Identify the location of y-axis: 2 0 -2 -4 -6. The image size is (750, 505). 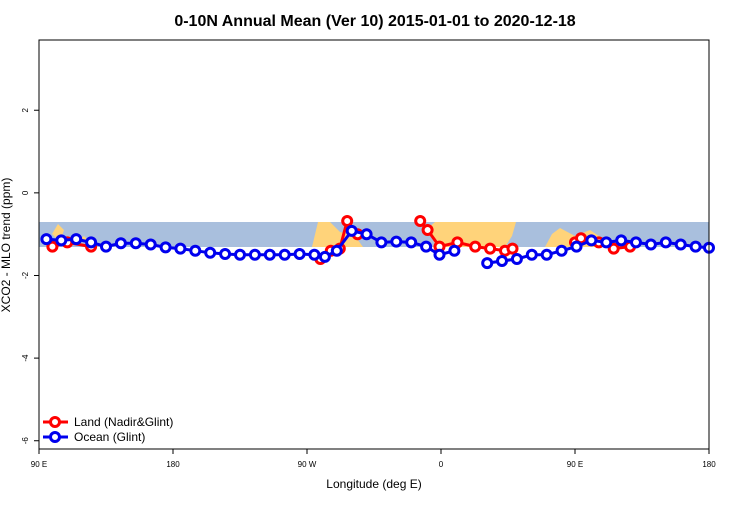
(30, 275).